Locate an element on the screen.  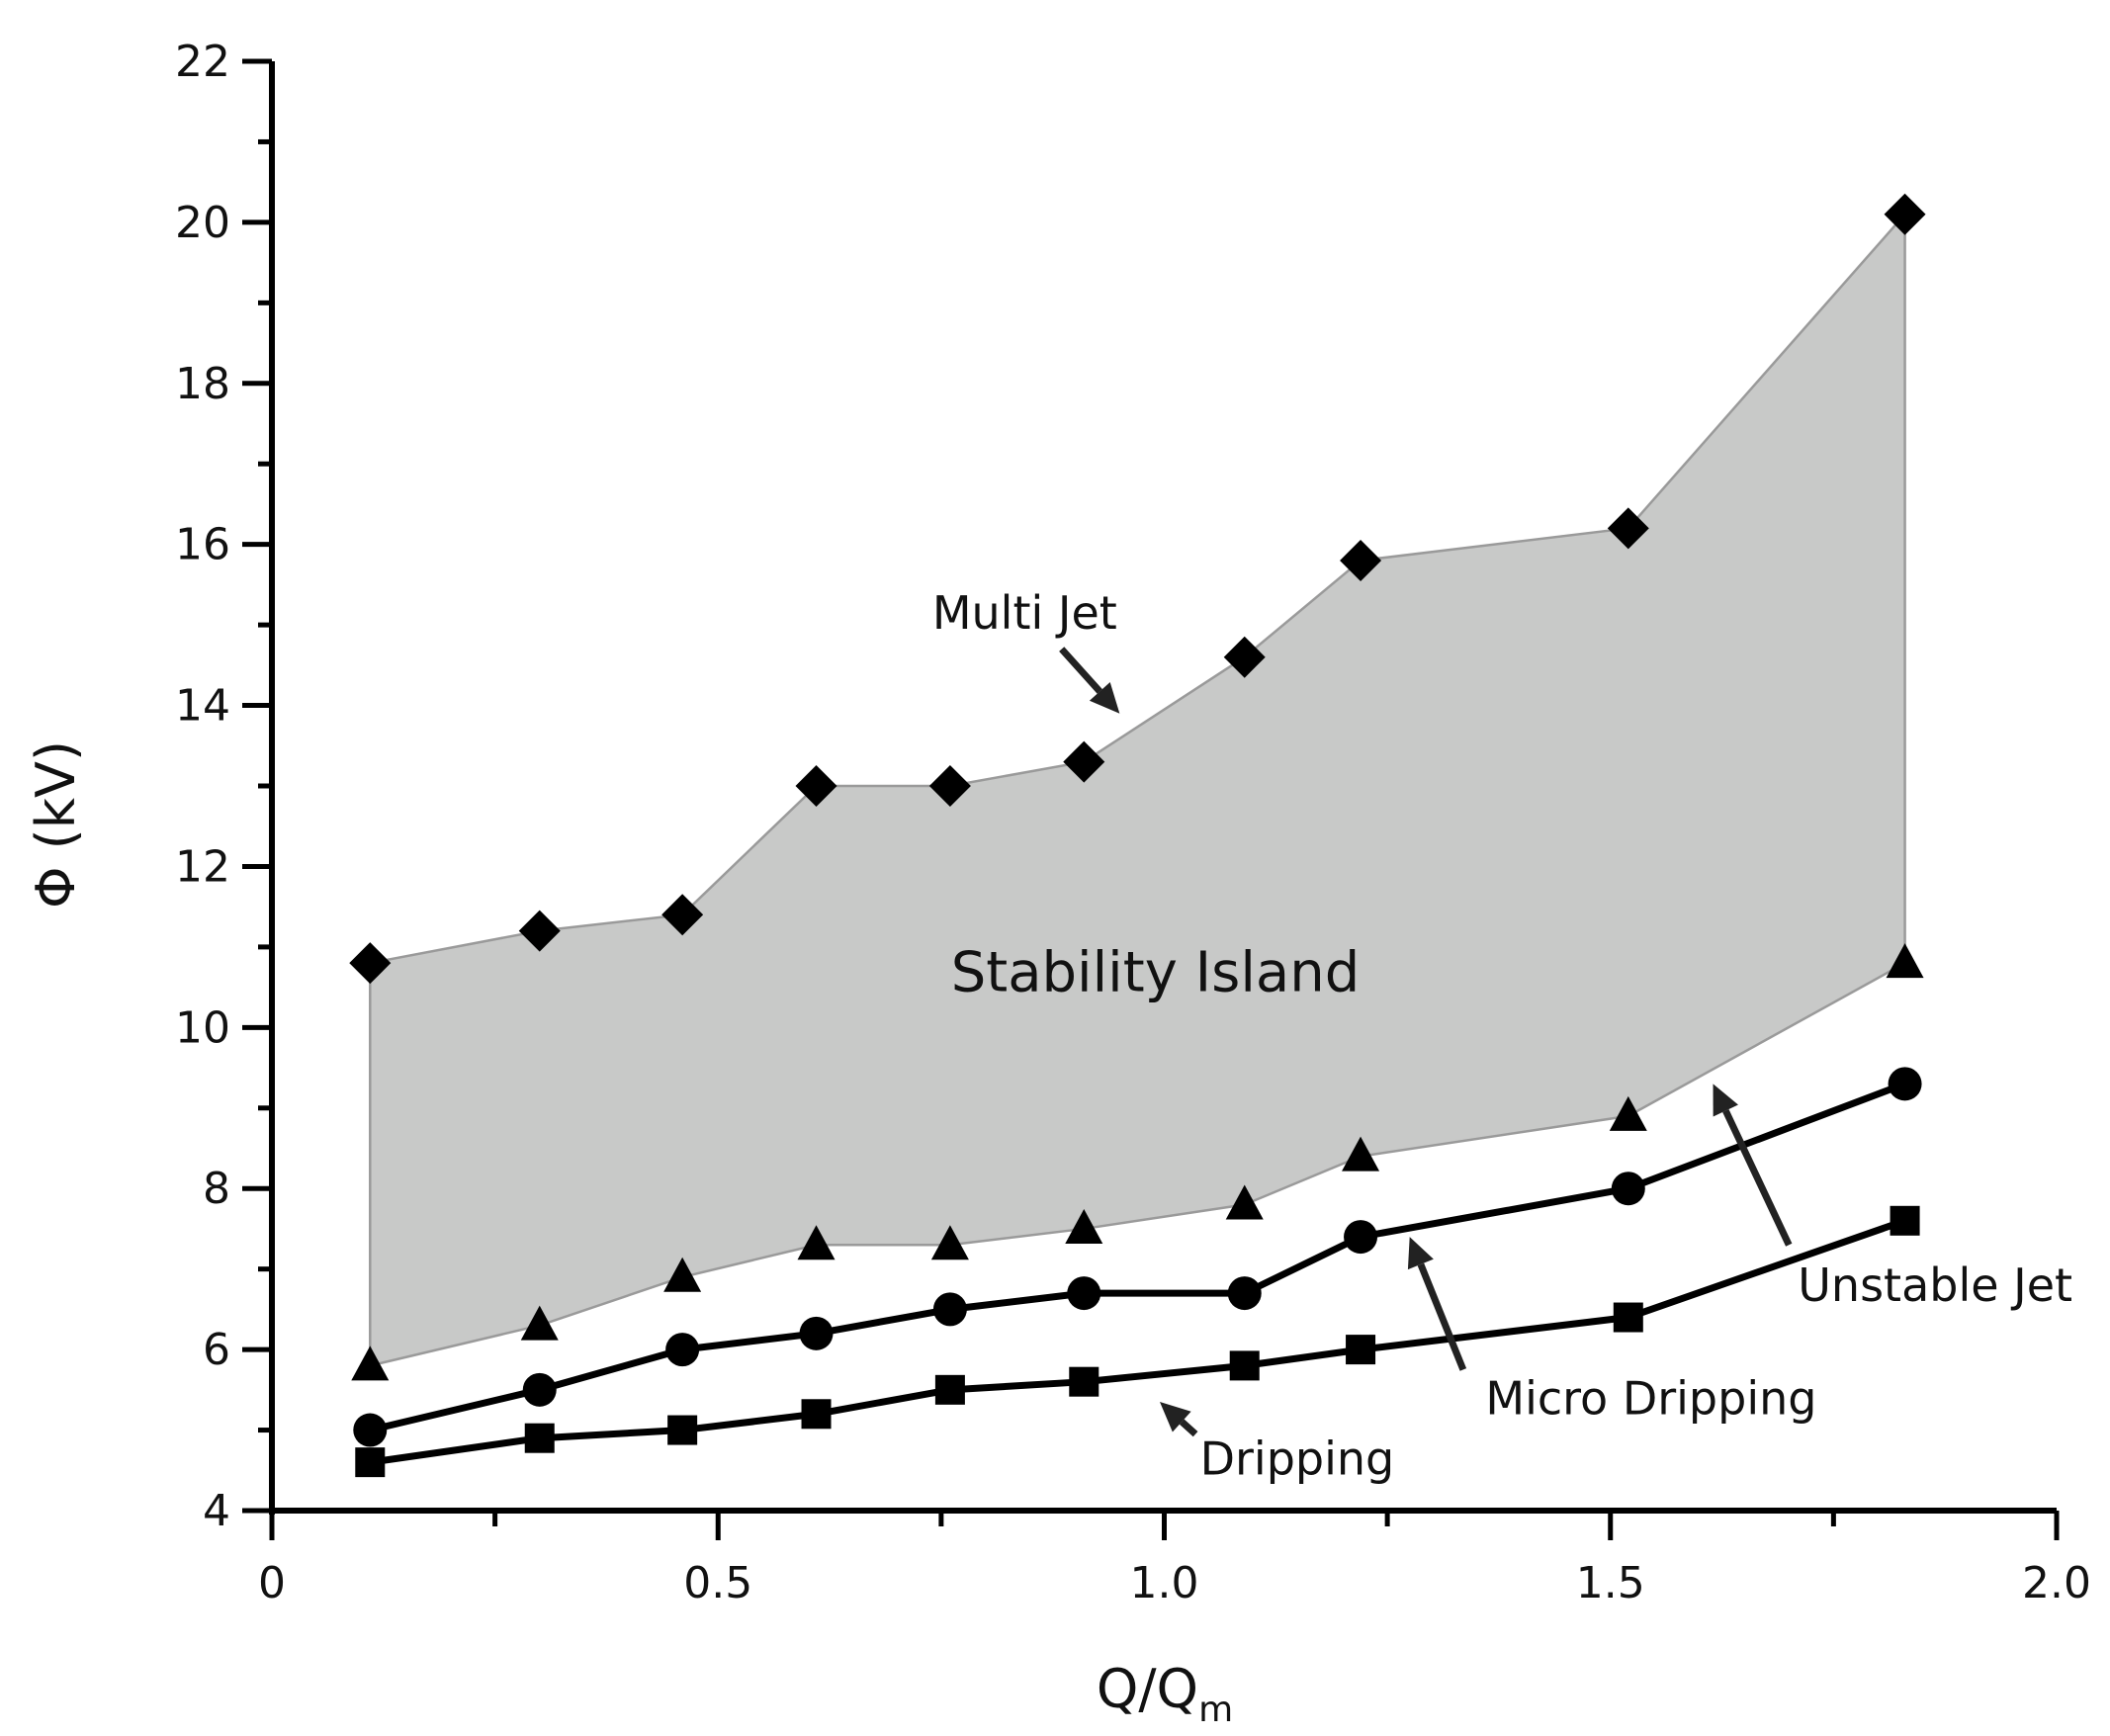
y-tick-label: 16 is located at coordinates (202, 545).